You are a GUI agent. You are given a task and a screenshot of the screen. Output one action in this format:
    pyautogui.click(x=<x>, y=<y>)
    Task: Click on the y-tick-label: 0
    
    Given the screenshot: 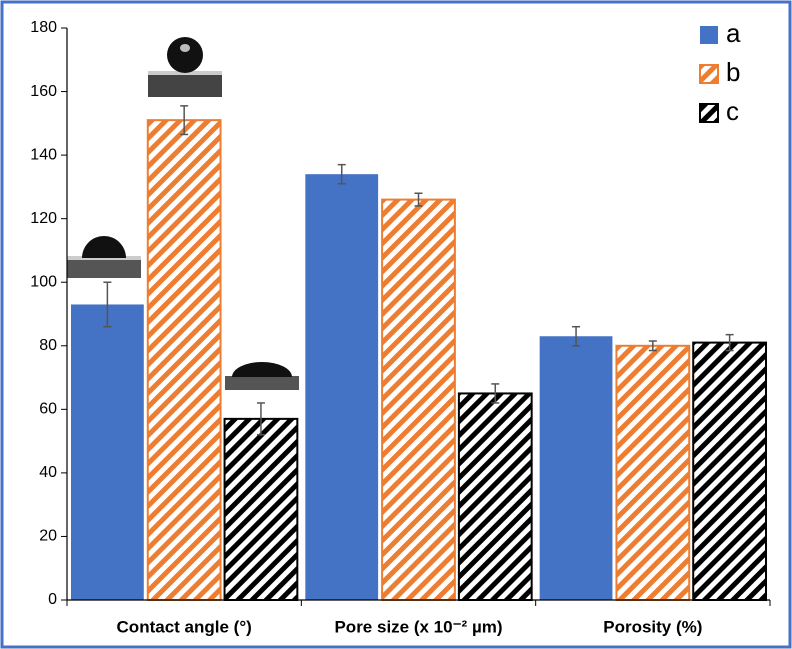 What is the action you would take?
    pyautogui.click(x=52, y=599)
    